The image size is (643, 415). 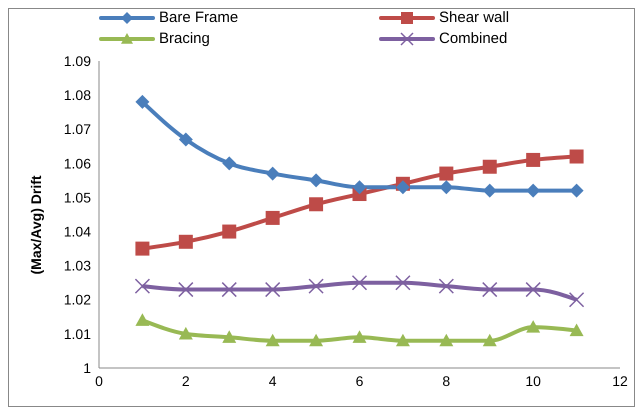 What do you see at coordinates (36, 224) in the screenshot?
I see `y-axis-title: (Max/Avg) Drift` at bounding box center [36, 224].